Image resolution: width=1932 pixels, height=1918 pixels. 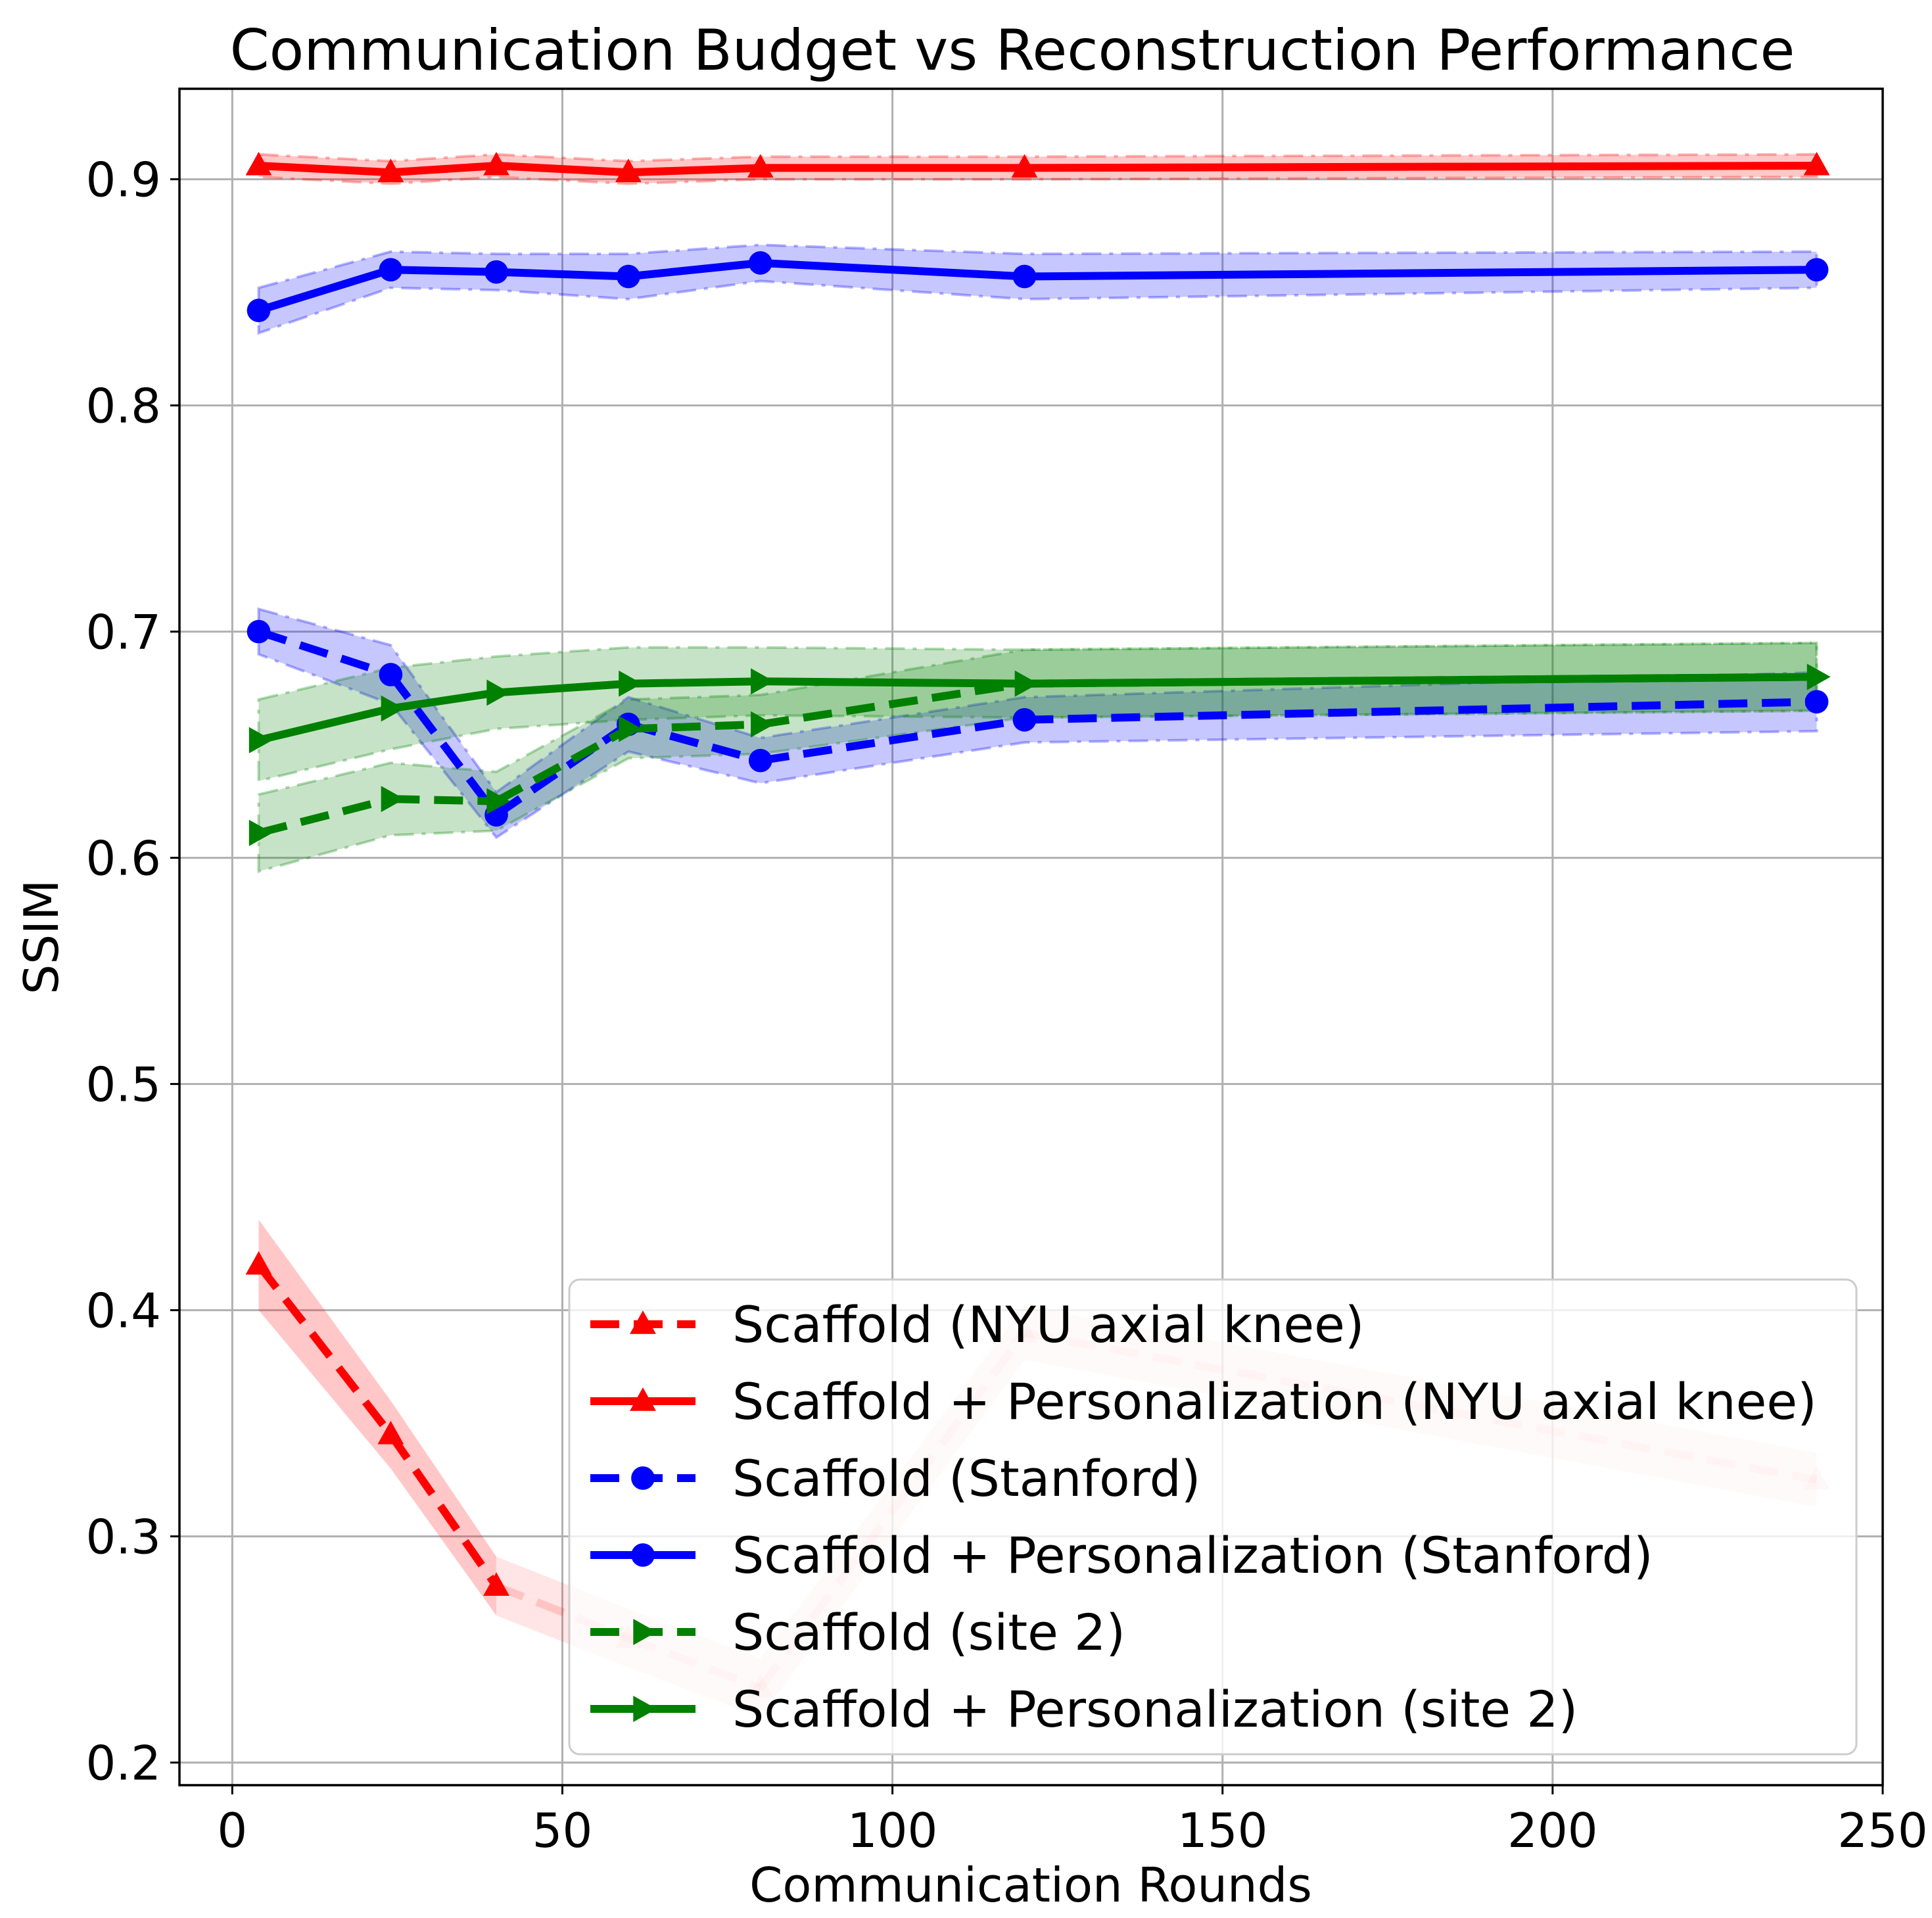 What do you see at coordinates (123, 406) in the screenshot?
I see `y-tick-label-0.8: 0.8` at bounding box center [123, 406].